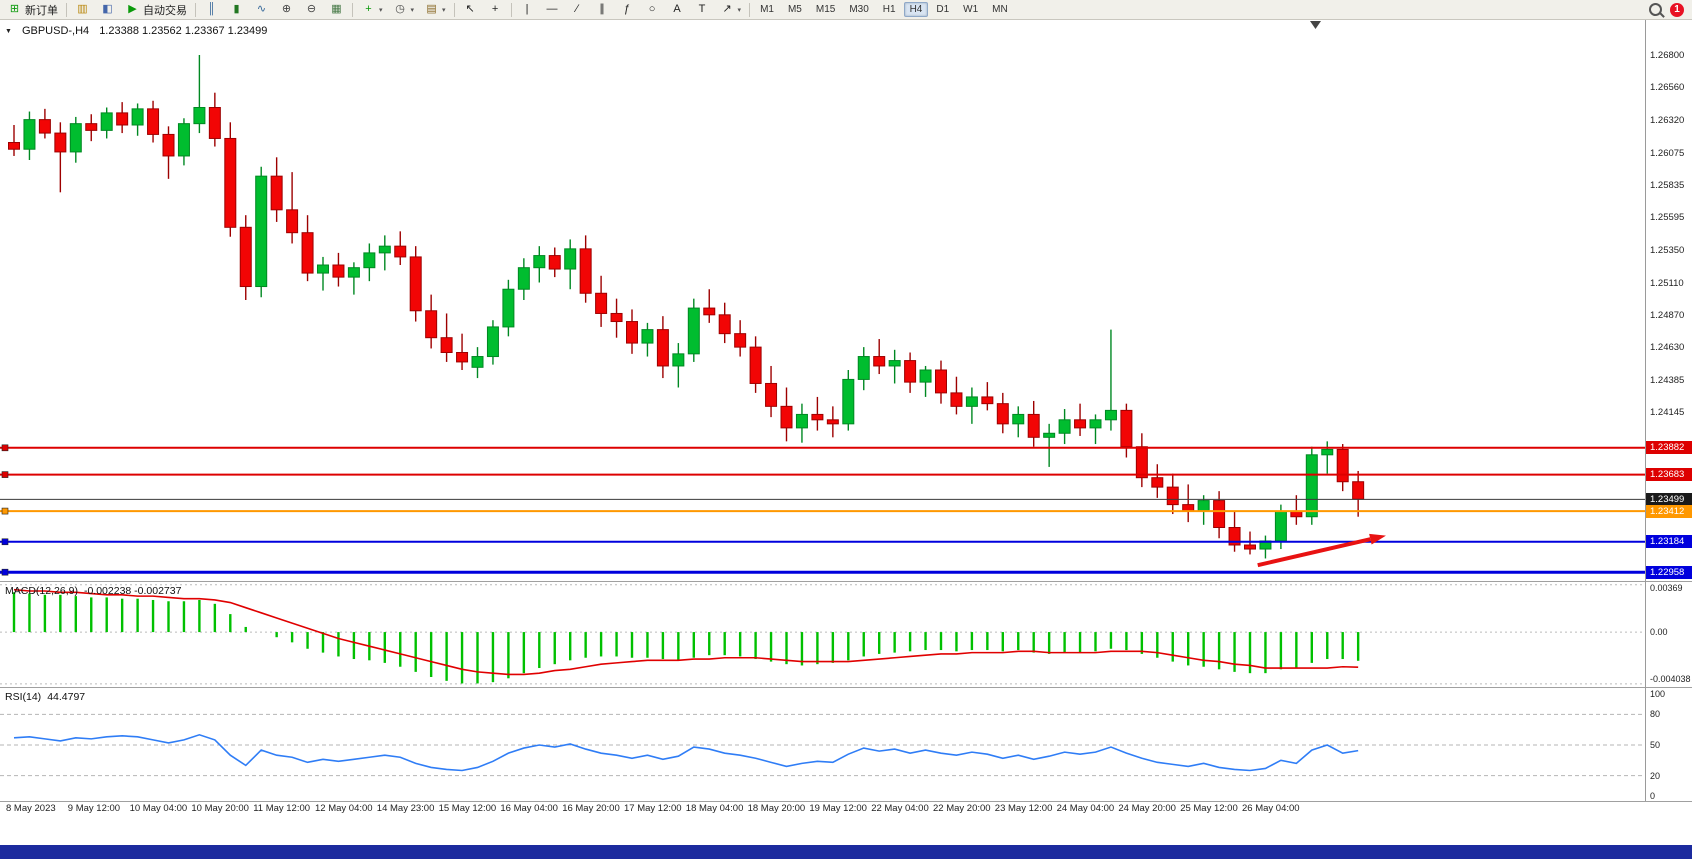 The image size is (1692, 859). I want to click on arrow-annotation-head, so click(1377, 539).